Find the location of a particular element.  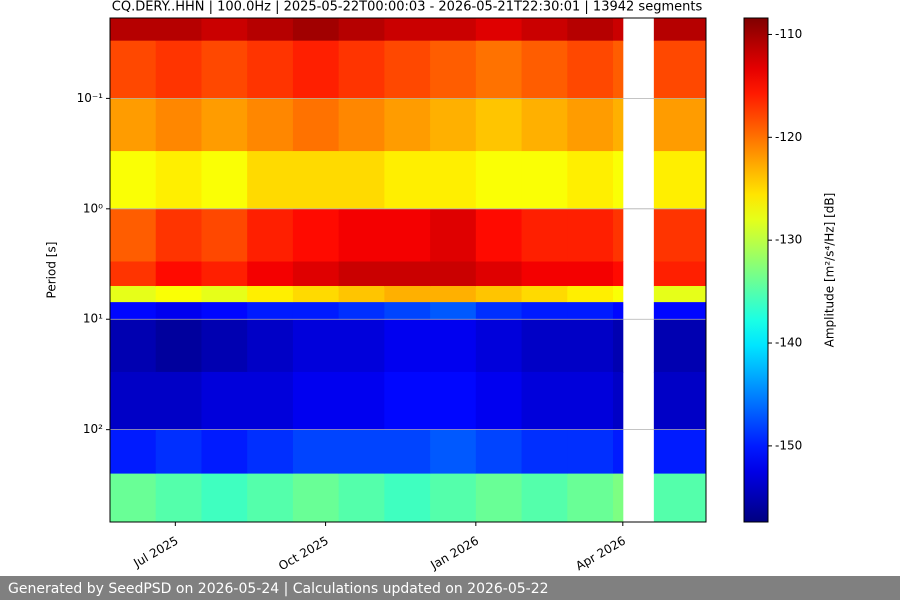

x-tick-label: Oct 2025 is located at coordinates (303, 554).